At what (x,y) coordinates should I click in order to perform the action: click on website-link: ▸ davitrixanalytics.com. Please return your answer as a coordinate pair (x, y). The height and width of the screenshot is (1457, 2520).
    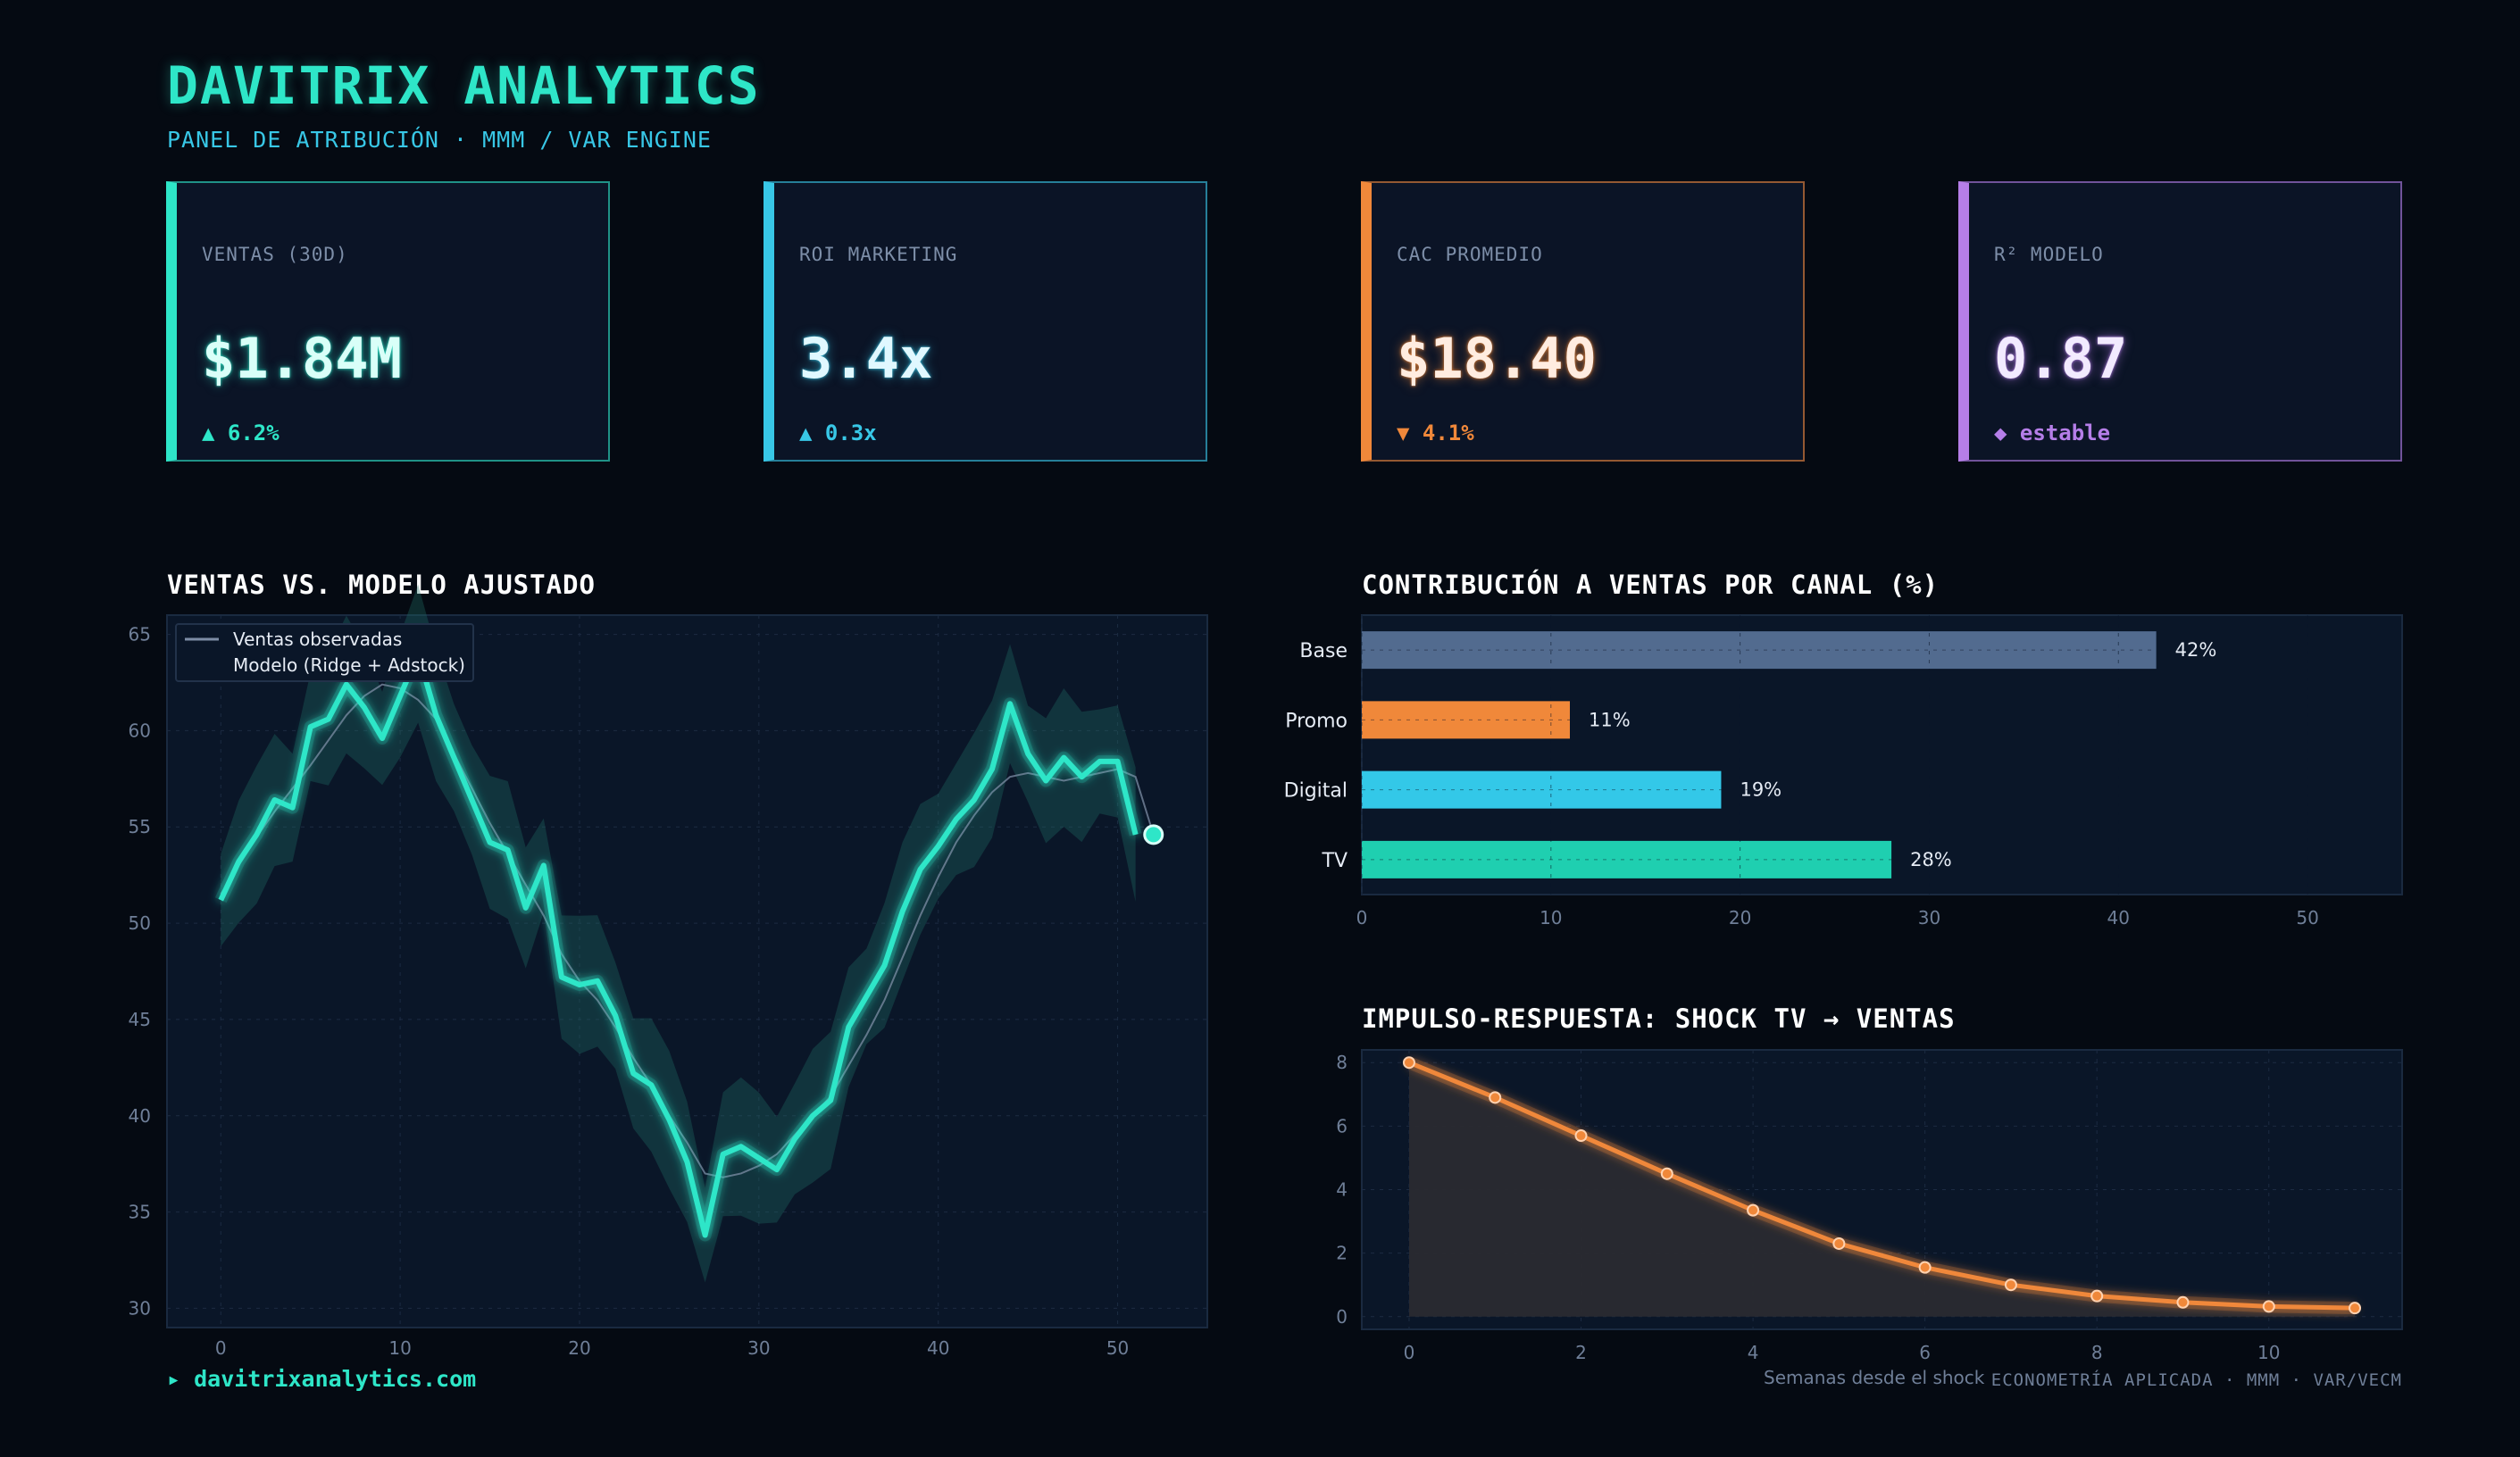
    Looking at the image, I should click on (322, 1379).